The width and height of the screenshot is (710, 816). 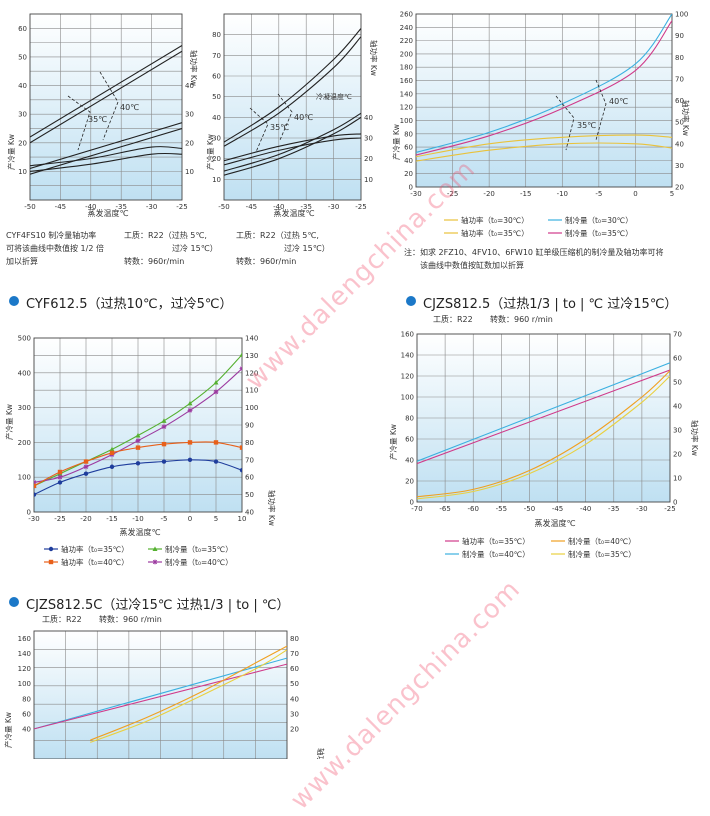 I want to click on speed-text: 转数：960 r/min, so click(x=521, y=319).